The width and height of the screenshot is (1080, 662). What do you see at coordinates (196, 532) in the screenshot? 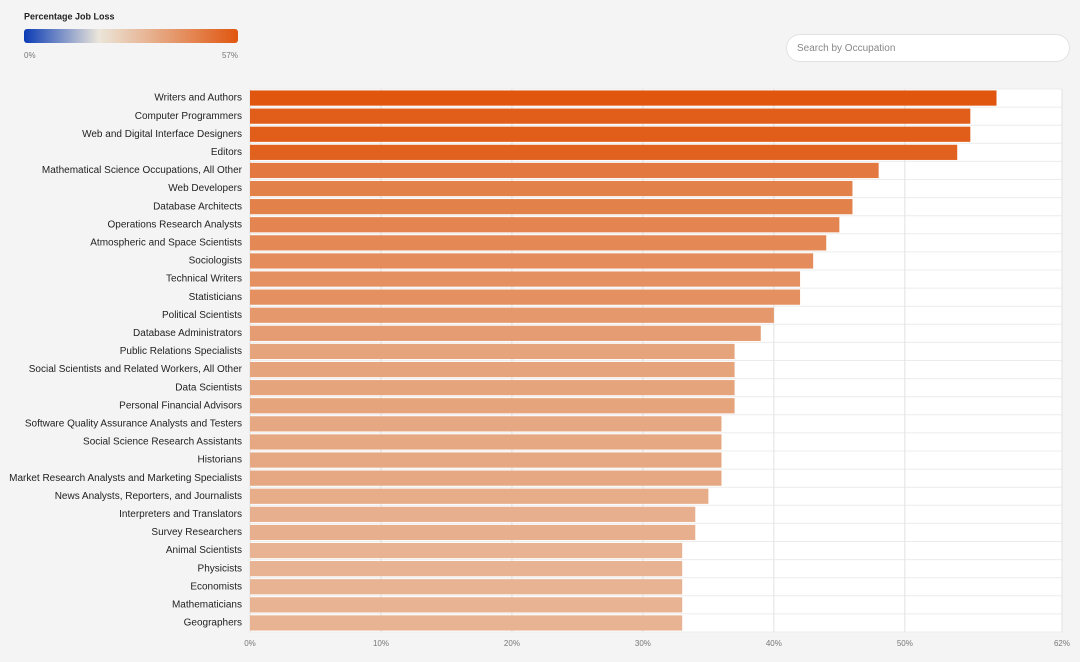
I see `y-tick-label: Survey Researchers` at bounding box center [196, 532].